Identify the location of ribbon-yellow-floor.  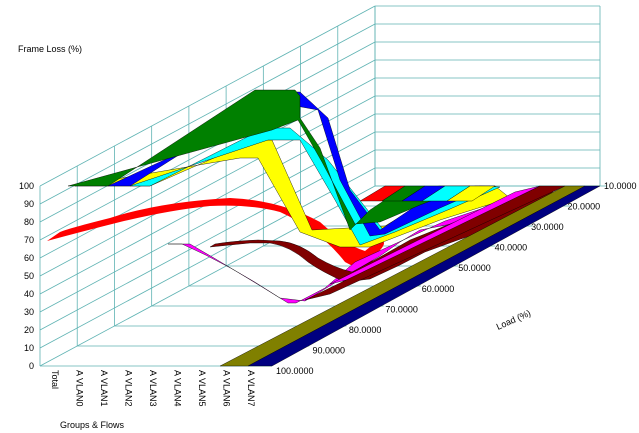
(471, 193).